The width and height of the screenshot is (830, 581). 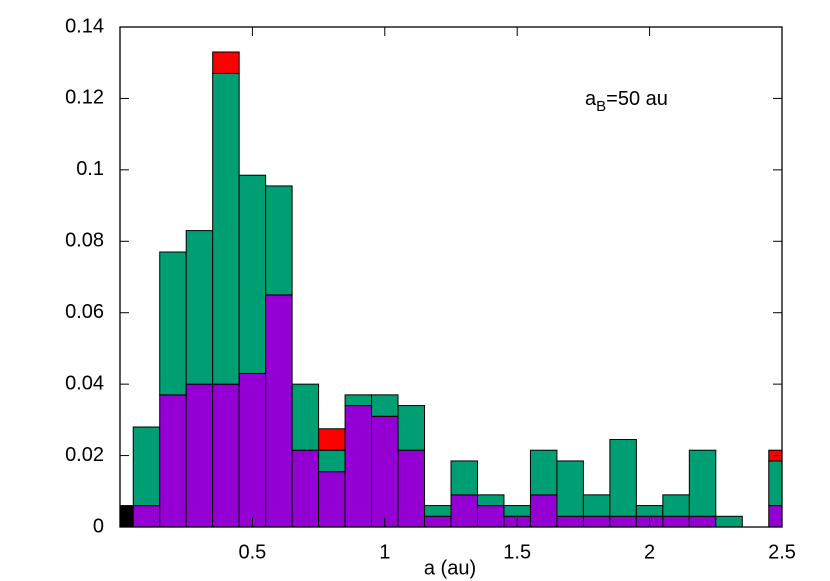 I want to click on x-tick-label: 1.5, so click(x=517, y=552).